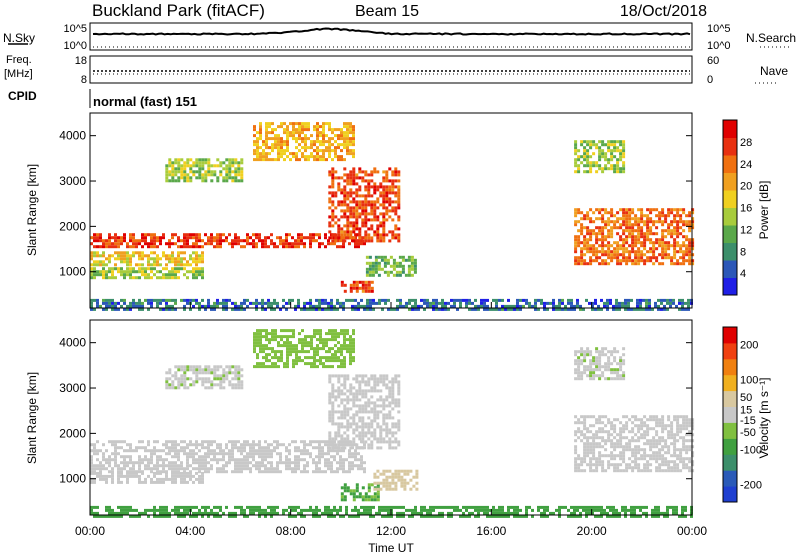 This screenshot has height=554, width=800. What do you see at coordinates (72, 388) in the screenshot?
I see `velocity-ytick-label: 3000` at bounding box center [72, 388].